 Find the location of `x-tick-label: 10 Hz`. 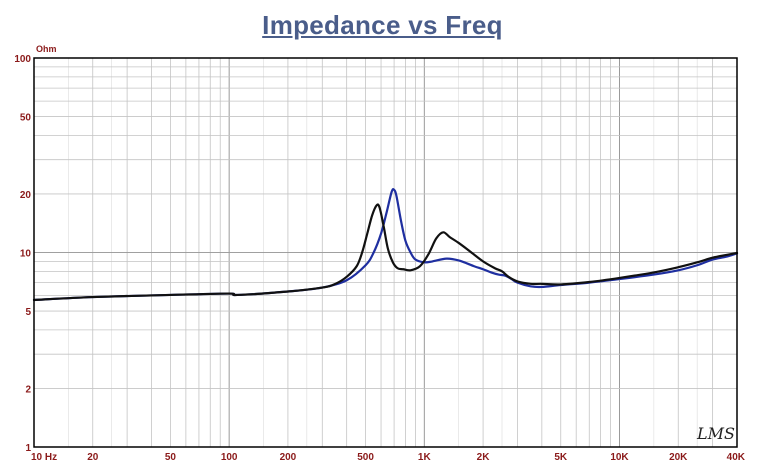

x-tick-label: 10 Hz is located at coordinates (44, 457).